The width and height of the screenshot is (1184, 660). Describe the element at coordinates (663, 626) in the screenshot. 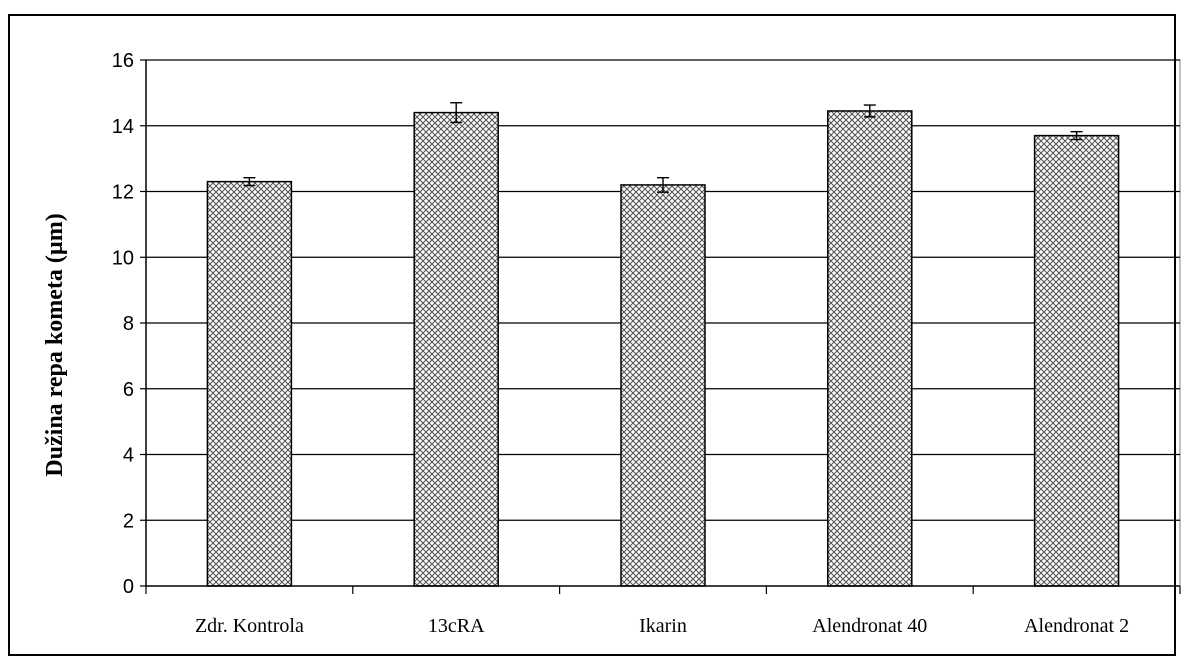

I see `x-category-label: Ikarin` at that location.